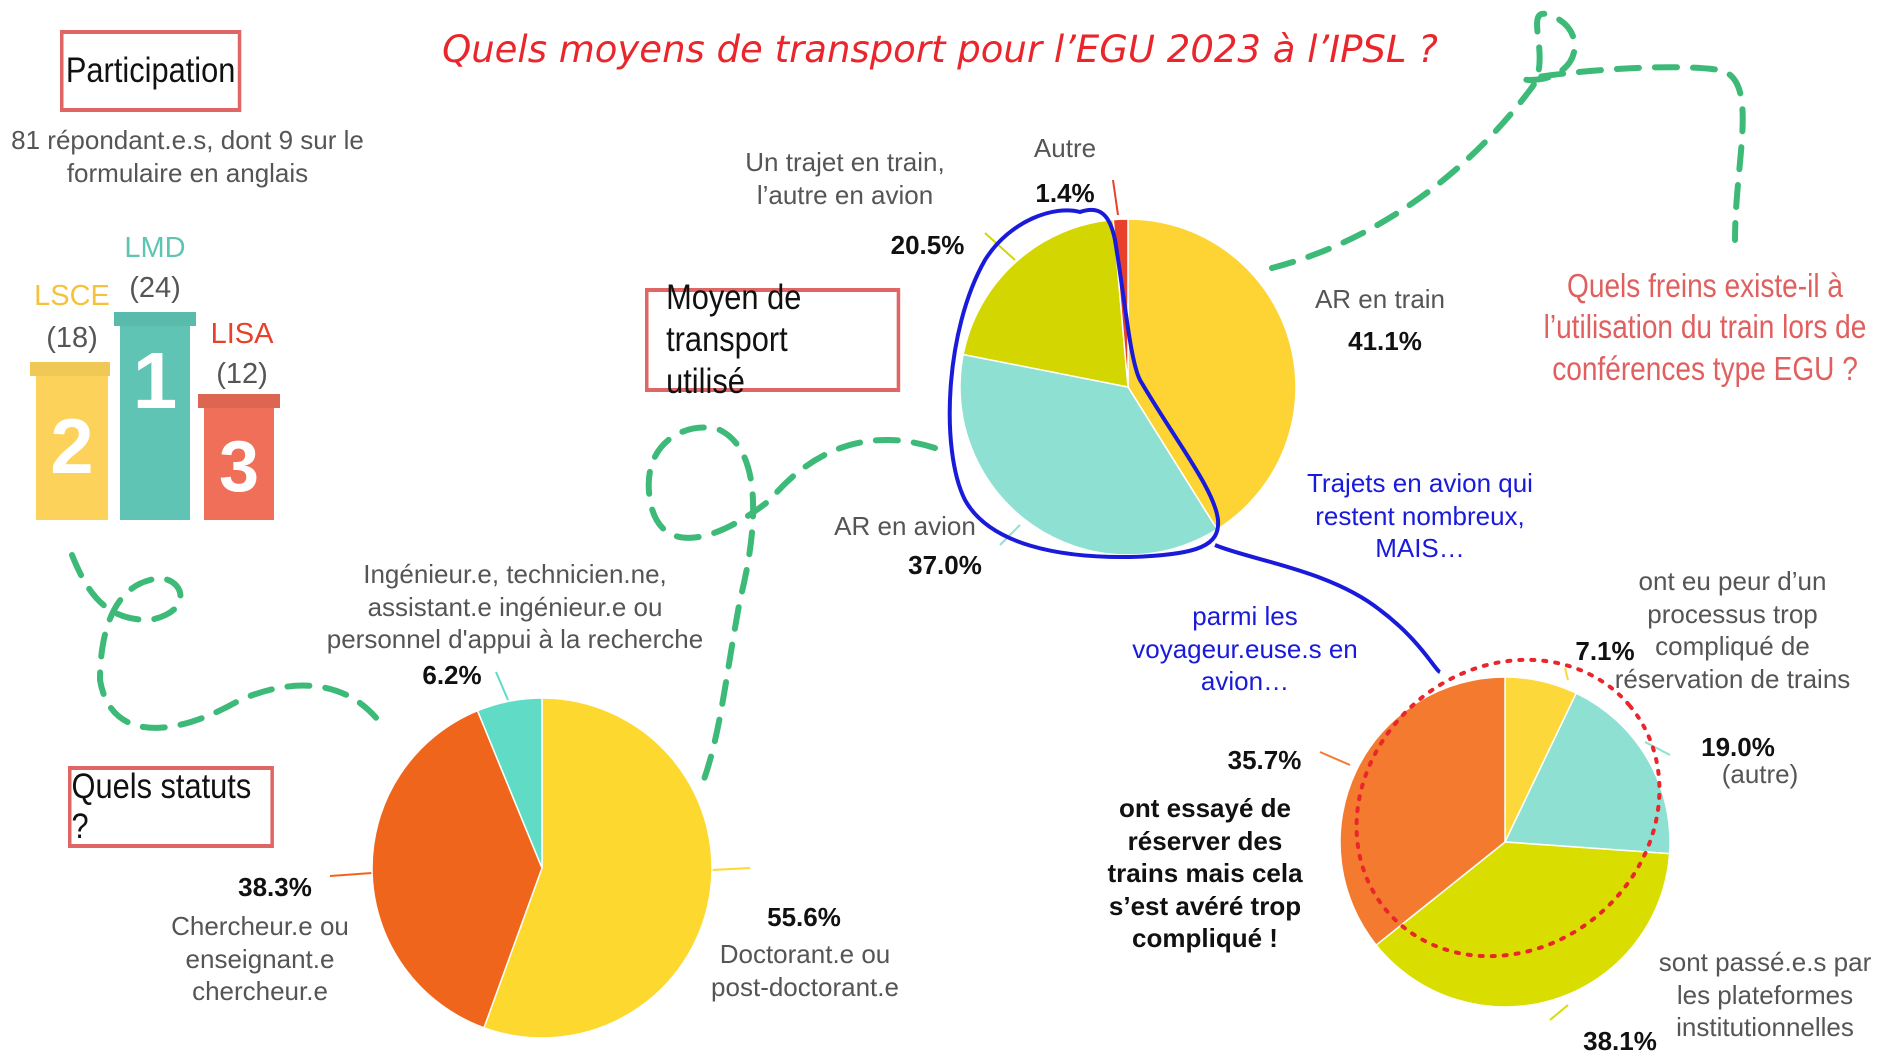  What do you see at coordinates (155, 423) in the screenshot?
I see `podium-lmd-block: 1` at bounding box center [155, 423].